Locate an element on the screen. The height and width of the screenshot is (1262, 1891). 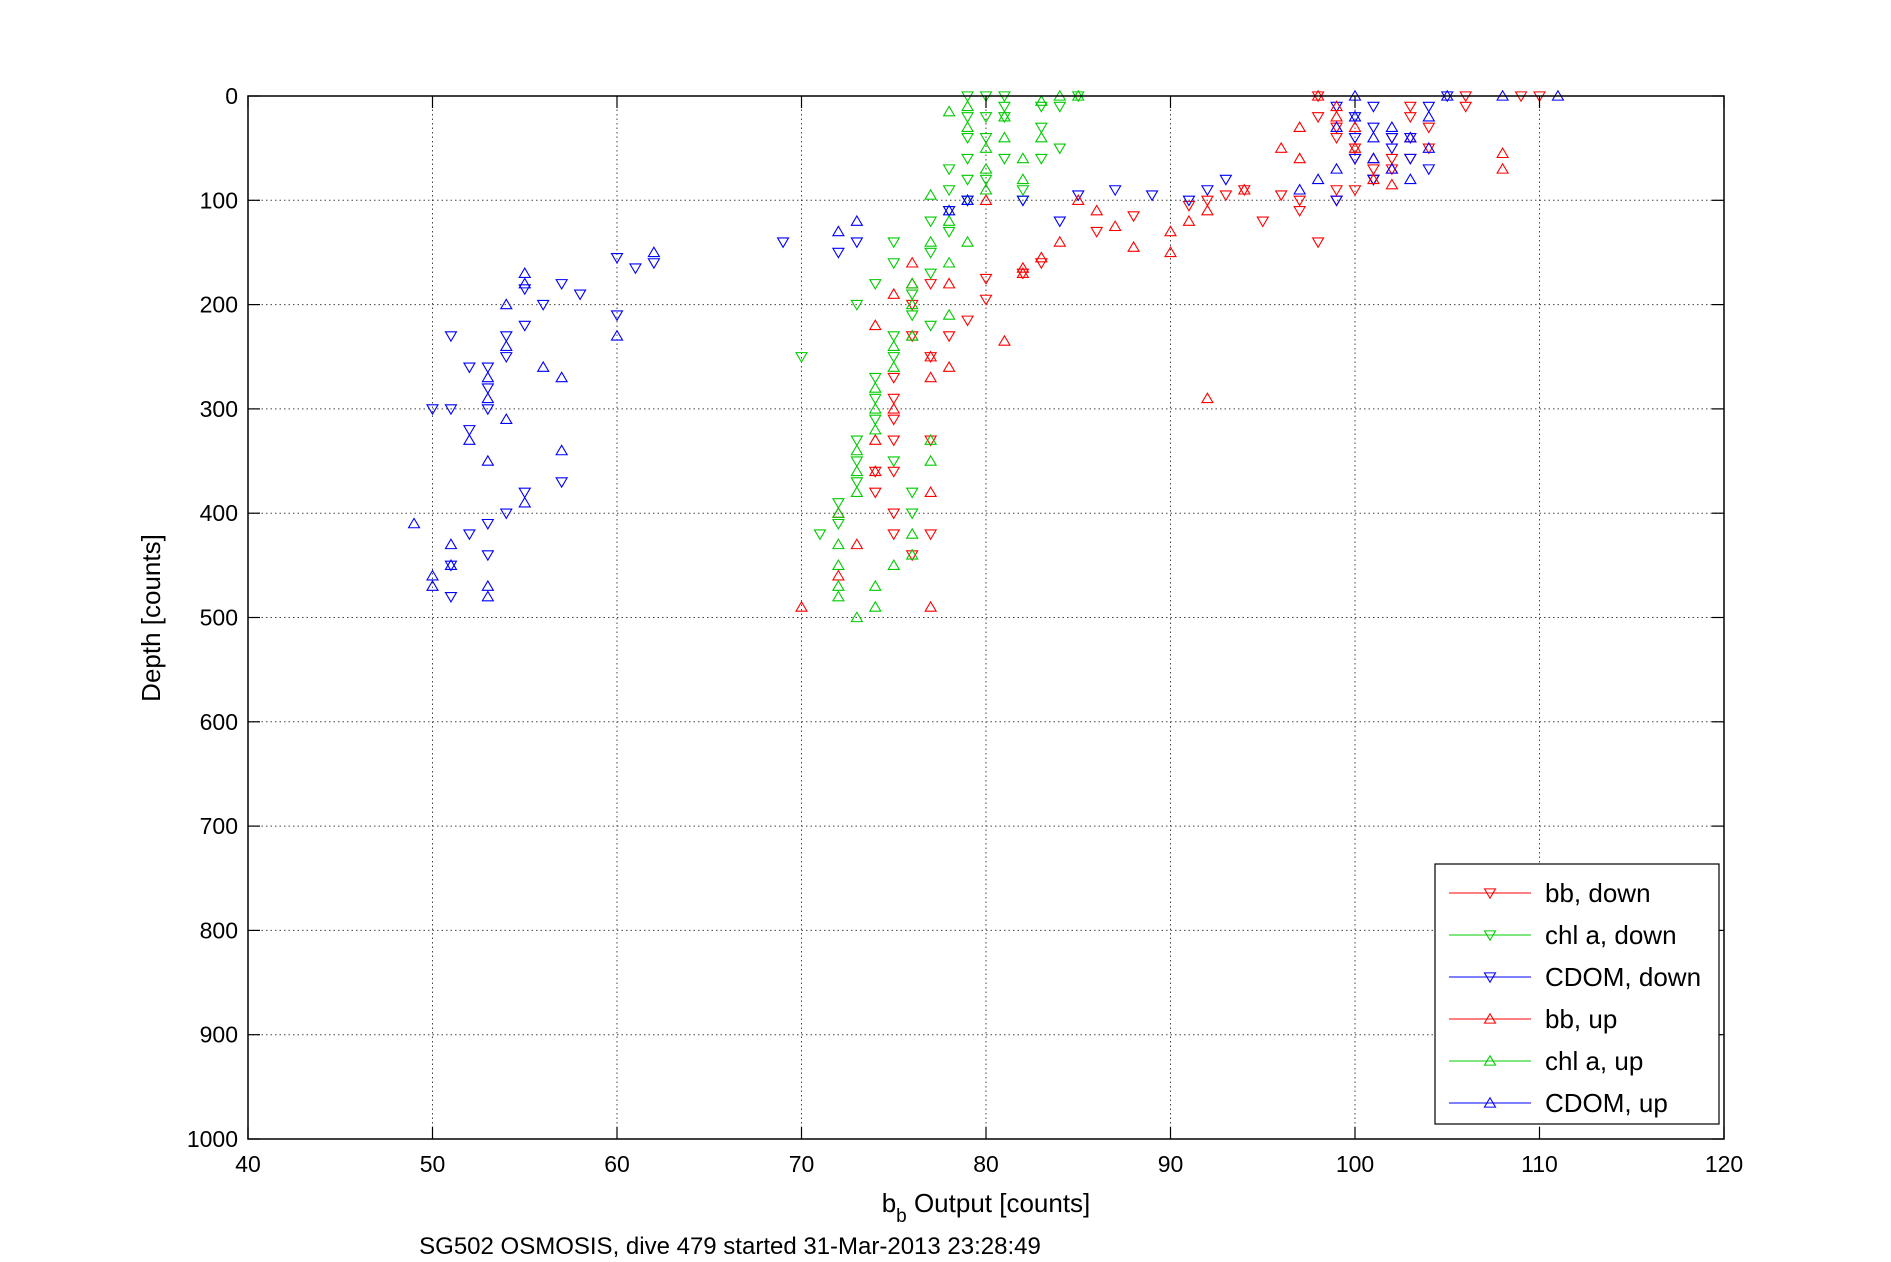
y-tick-label: 900 is located at coordinates (219, 1035).